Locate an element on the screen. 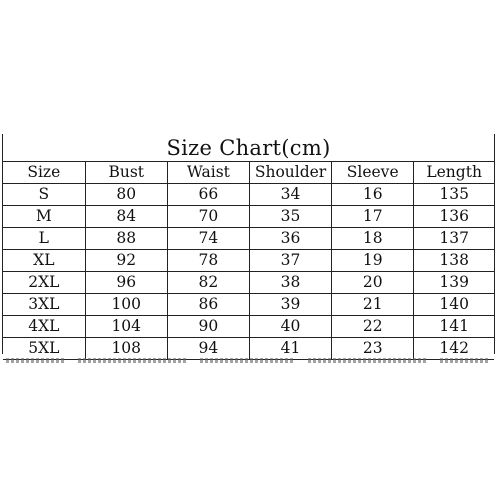 Image resolution: width=500 pixels, height=500 pixels. cell-bust: 96 is located at coordinates (126, 282).